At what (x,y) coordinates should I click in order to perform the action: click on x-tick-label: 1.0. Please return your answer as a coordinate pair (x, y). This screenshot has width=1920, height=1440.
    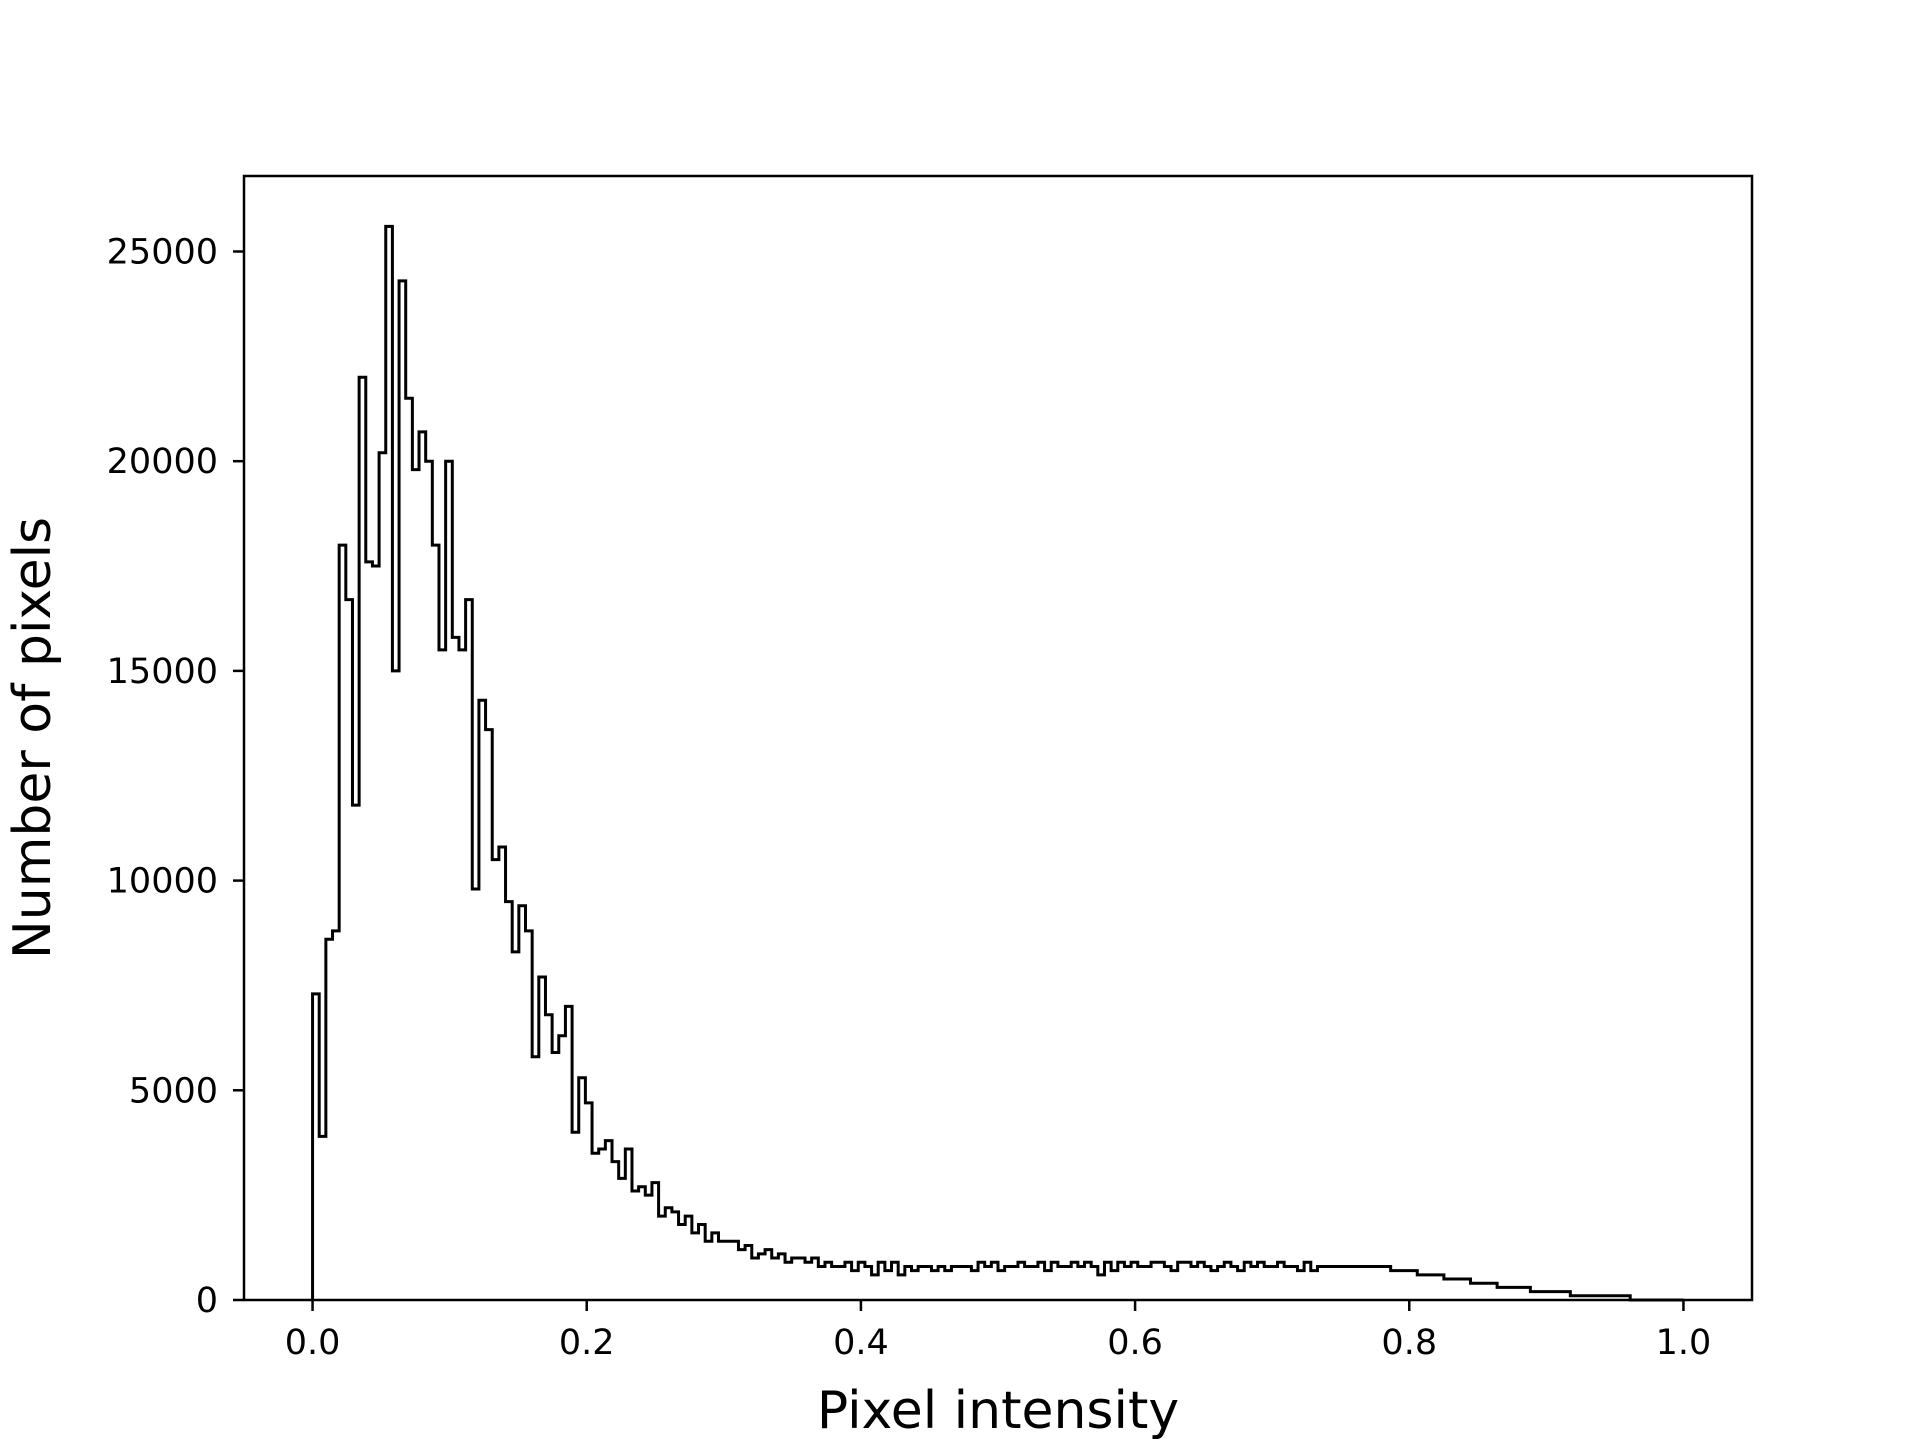
    Looking at the image, I should click on (1684, 1343).